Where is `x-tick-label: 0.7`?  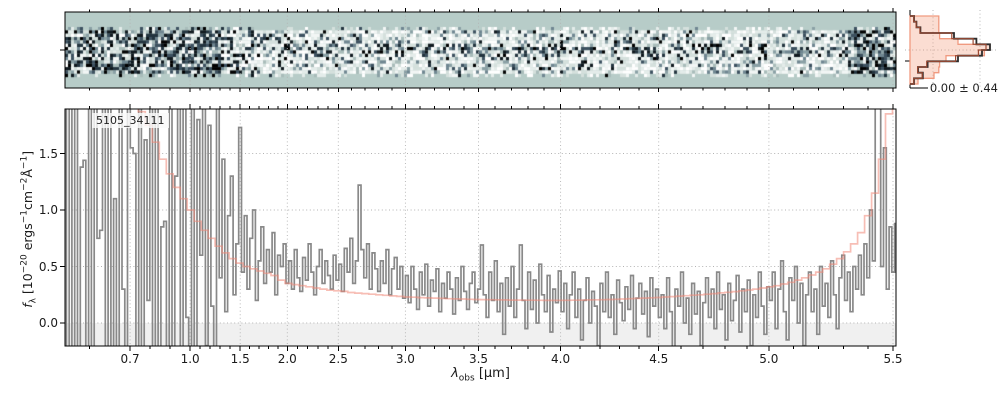
x-tick-label: 0.7 is located at coordinates (130, 359).